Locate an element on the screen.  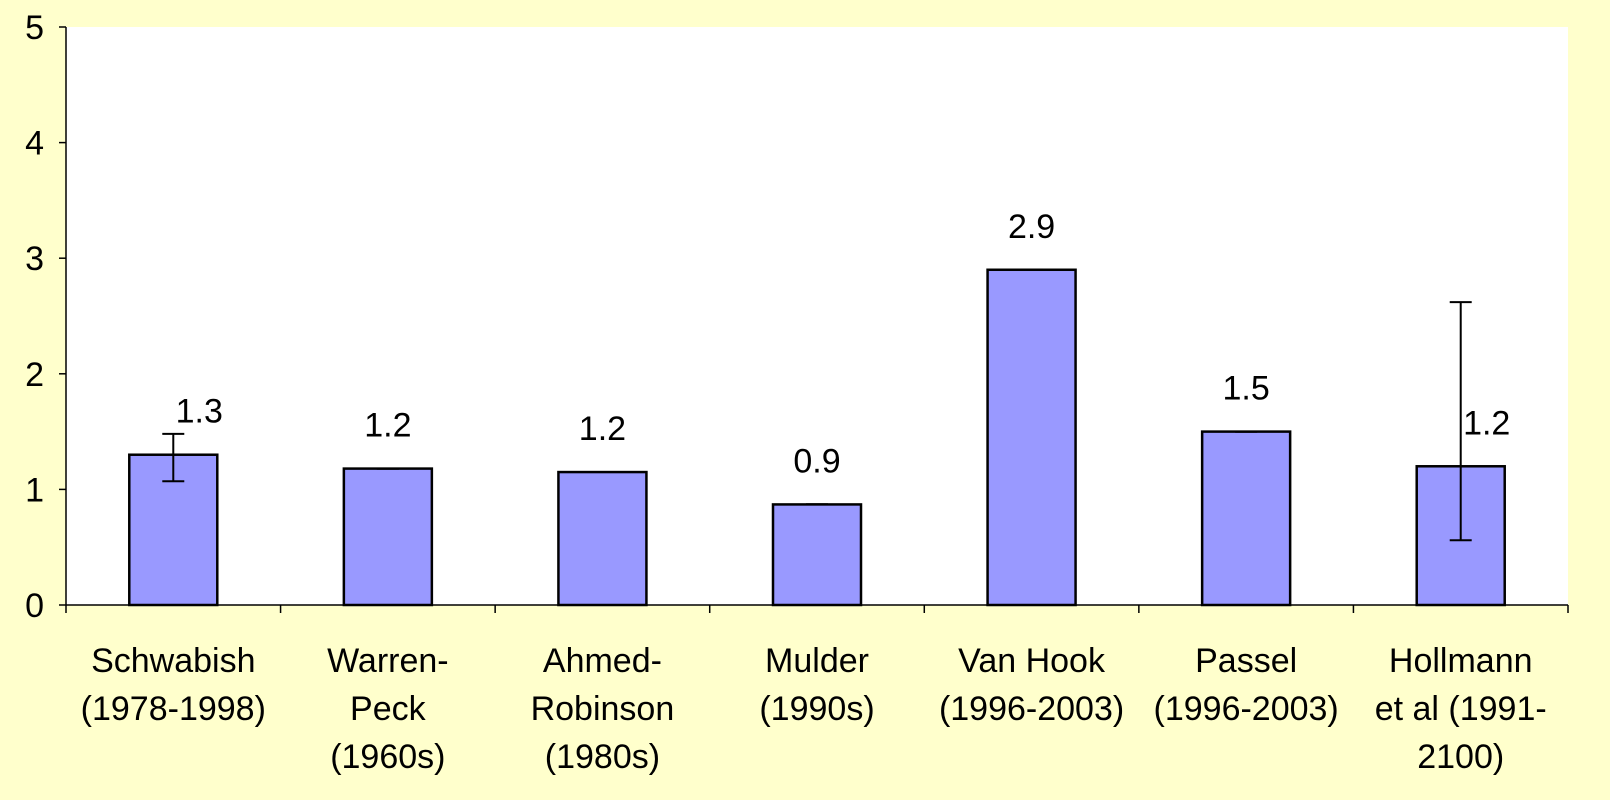
x-tick-label: Warren- Peck (1960s) is located at coordinates (388, 709).